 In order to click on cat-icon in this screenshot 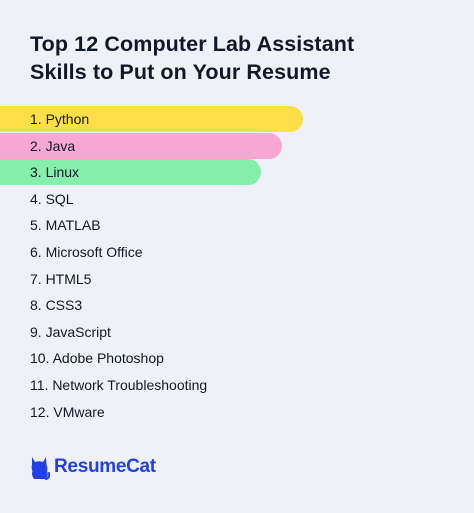, I will do `click(39, 467)`.